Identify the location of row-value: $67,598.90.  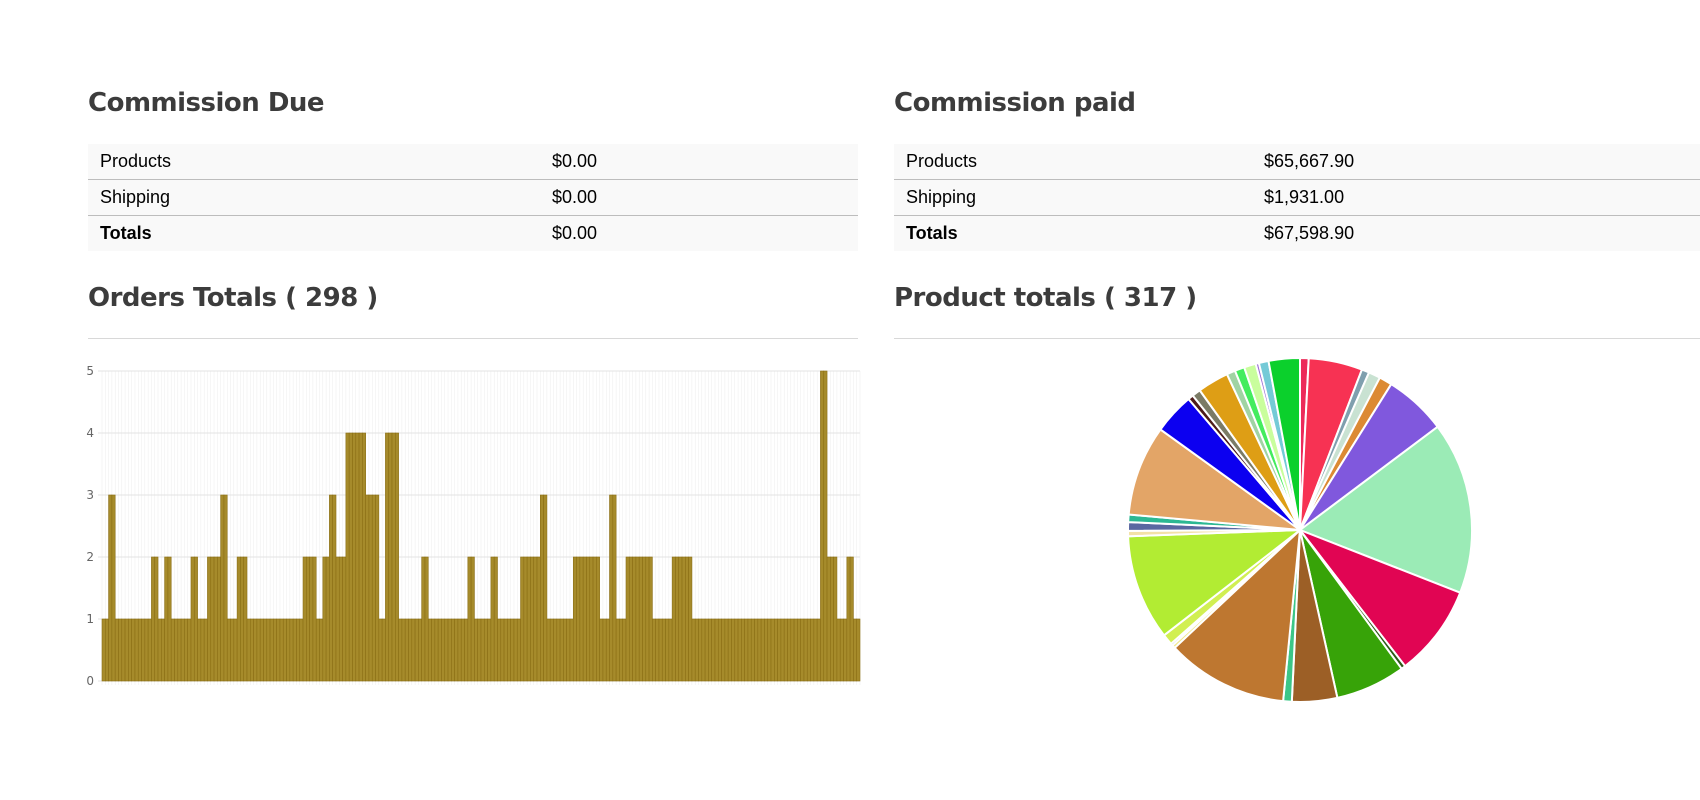
(1309, 233).